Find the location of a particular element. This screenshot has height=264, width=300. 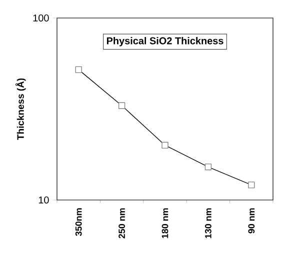

y-tick-label: 100 is located at coordinates (41, 18).